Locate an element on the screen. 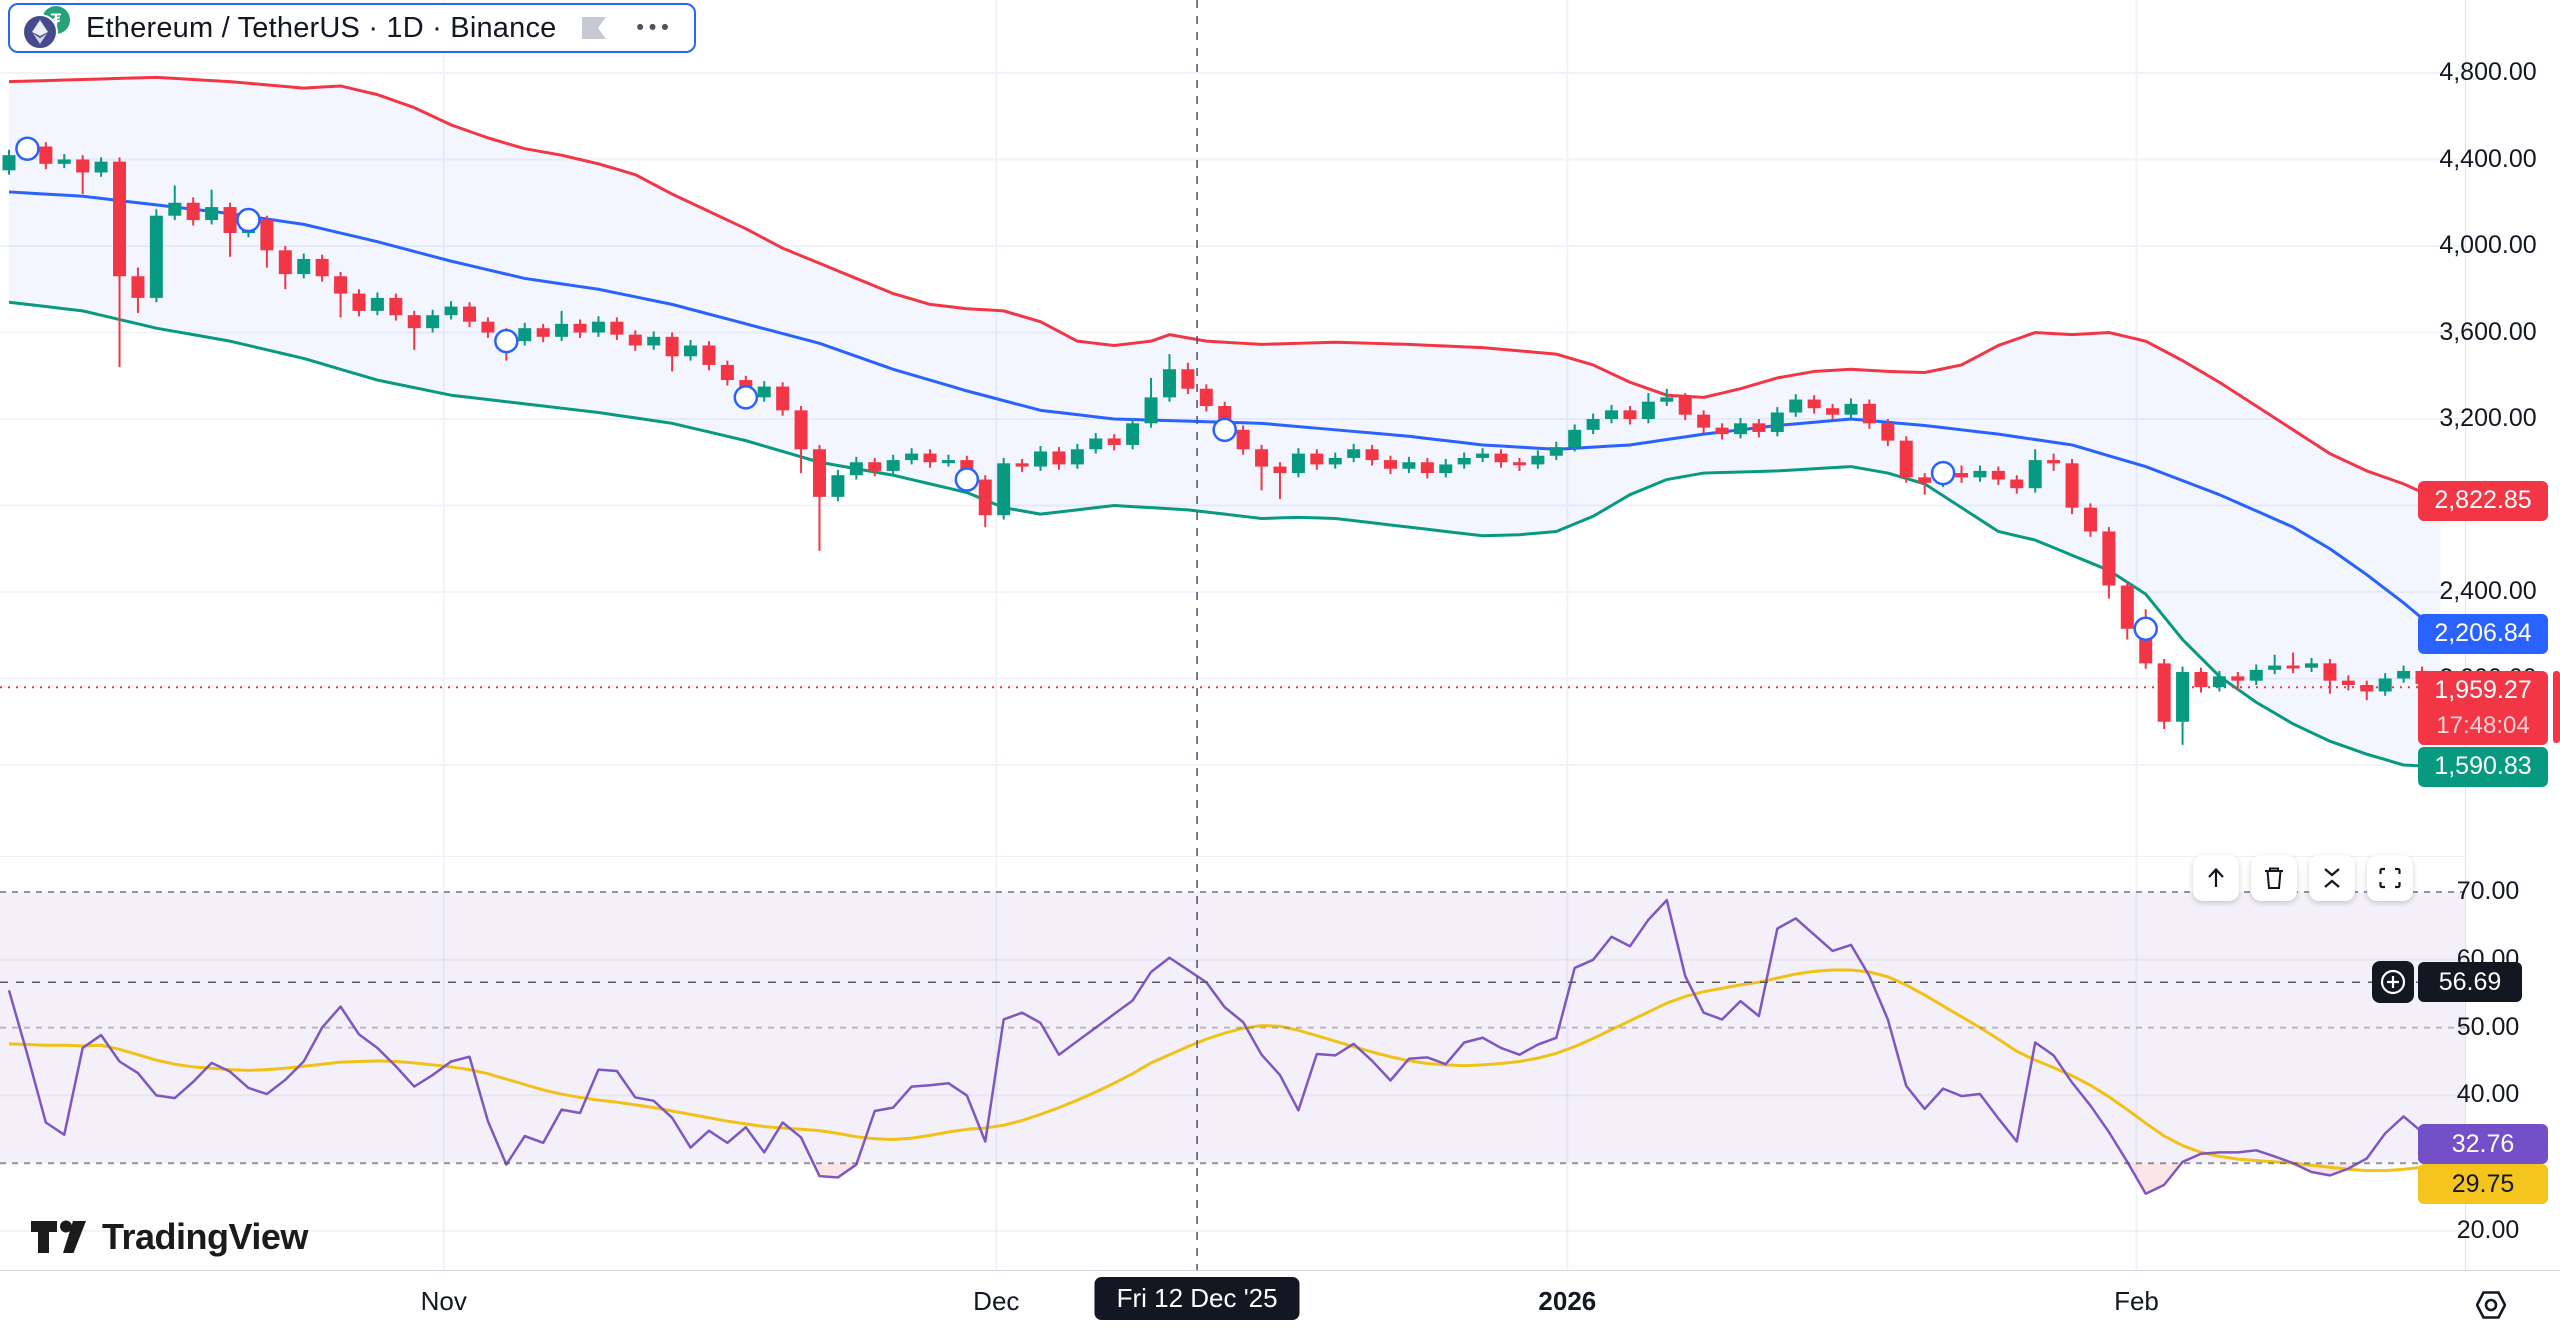  last-price-edge-marker is located at coordinates (2556, 707).